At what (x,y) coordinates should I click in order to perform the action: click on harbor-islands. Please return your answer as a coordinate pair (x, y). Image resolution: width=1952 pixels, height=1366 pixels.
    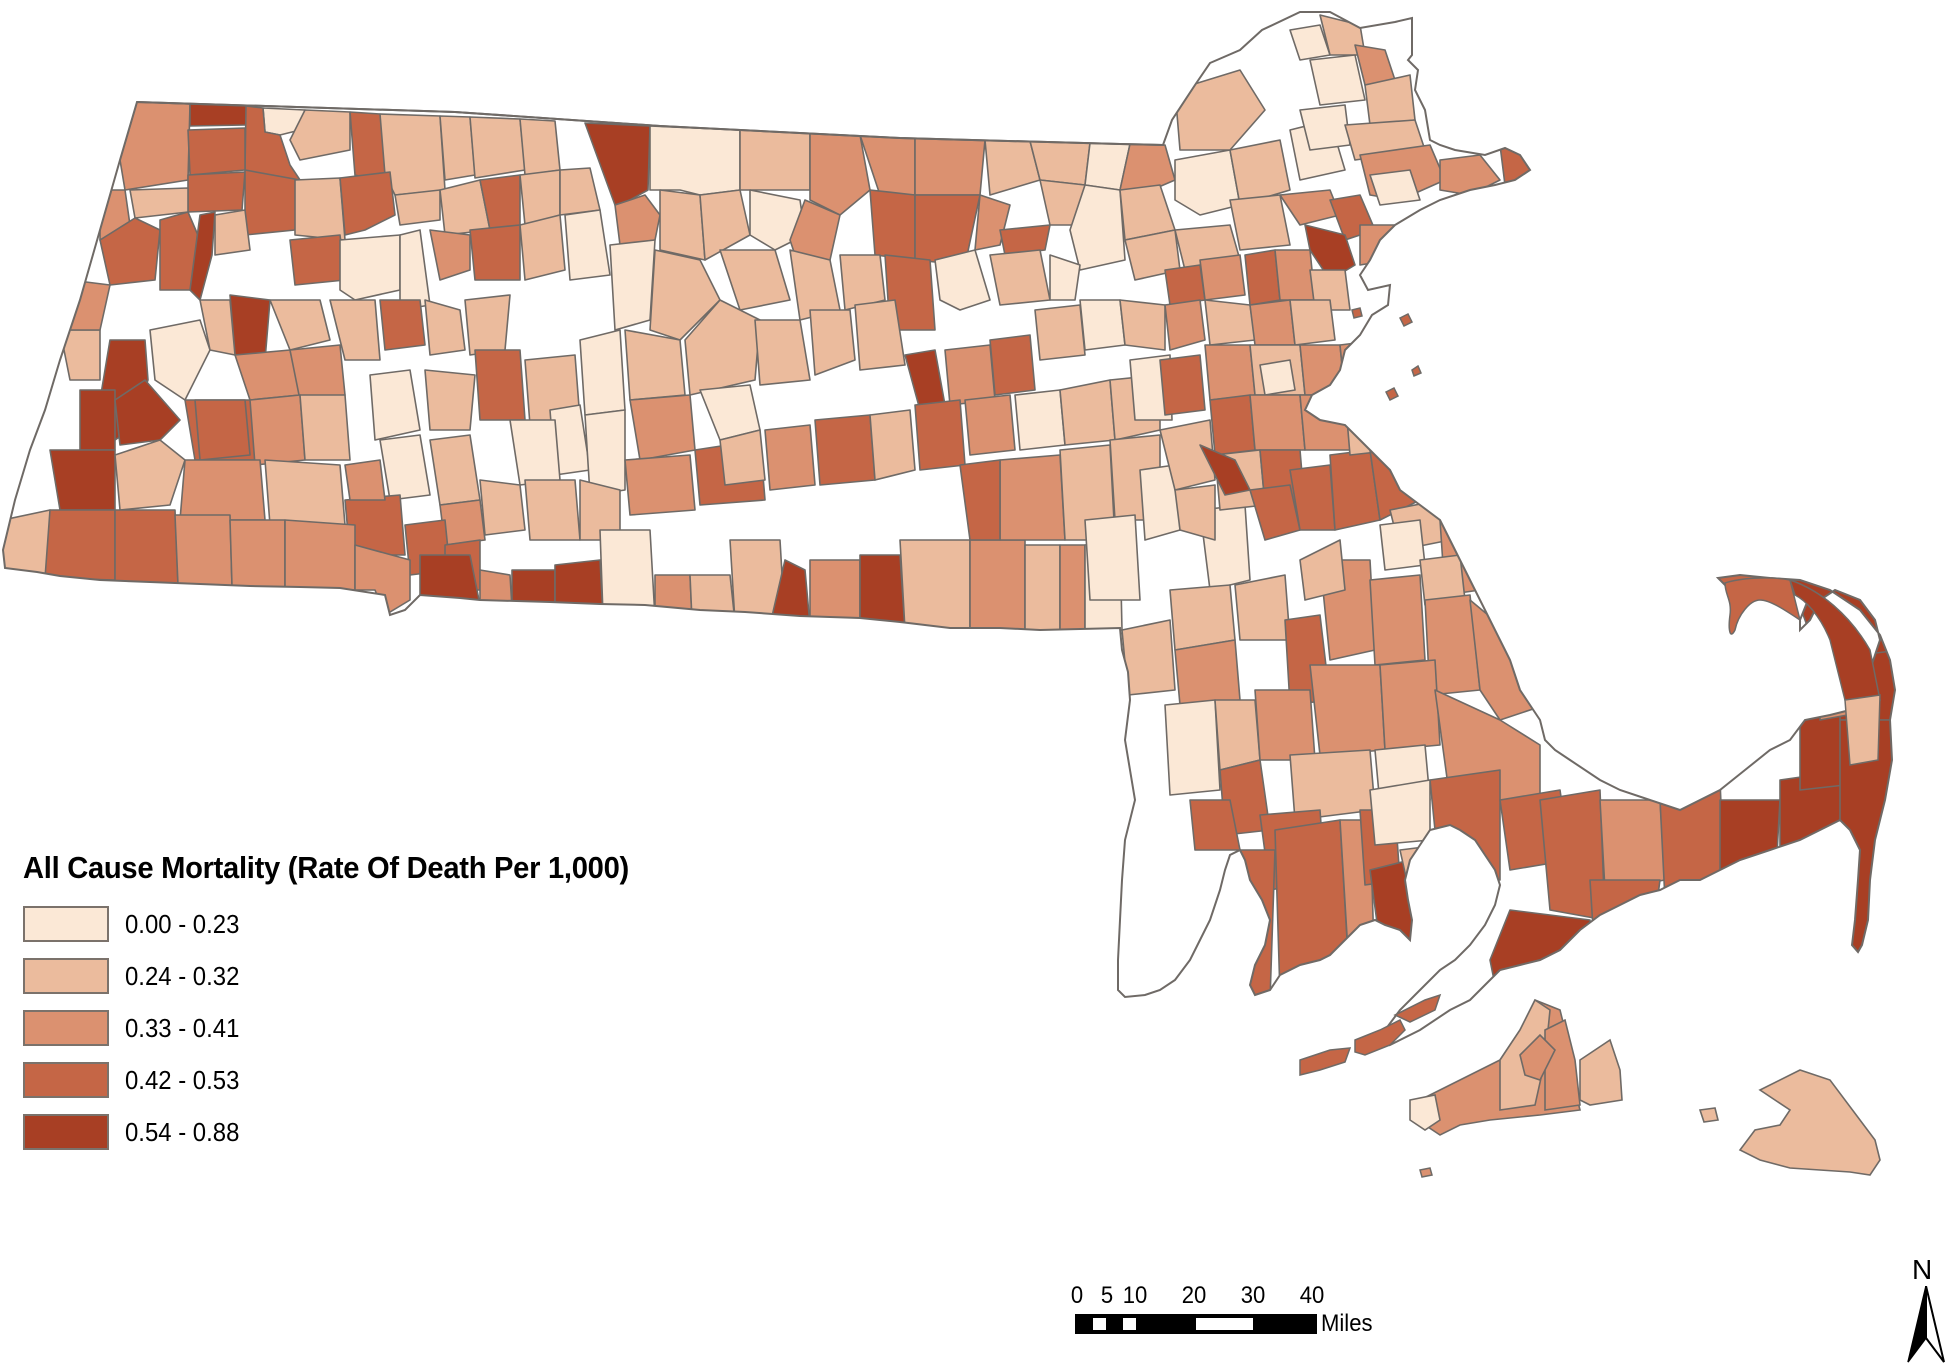
    Looking at the image, I should click on (1386, 354).